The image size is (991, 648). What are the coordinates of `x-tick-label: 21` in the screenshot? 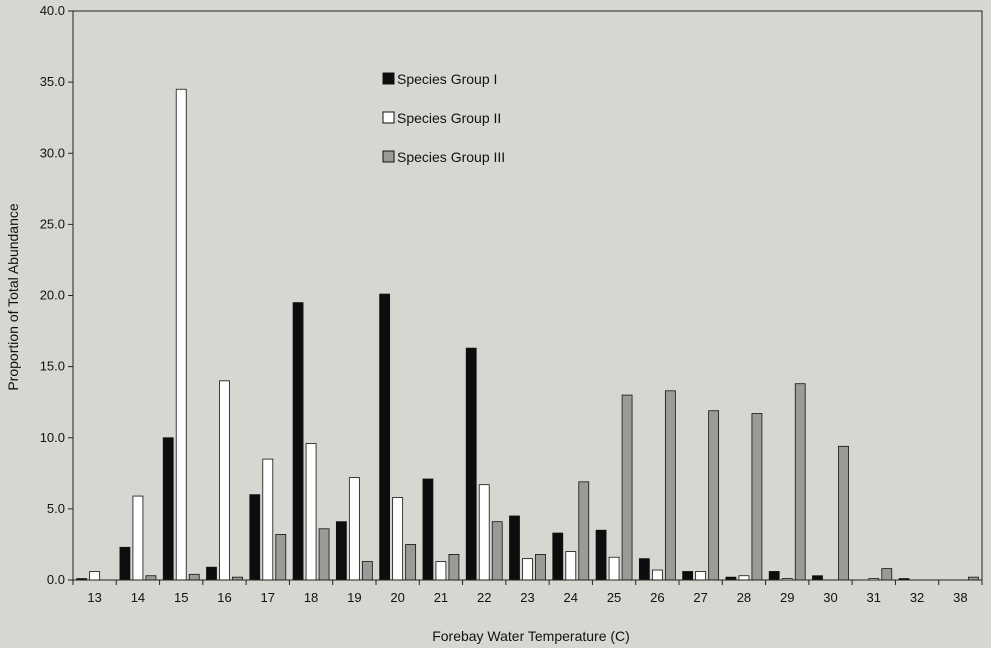 It's located at (441, 597).